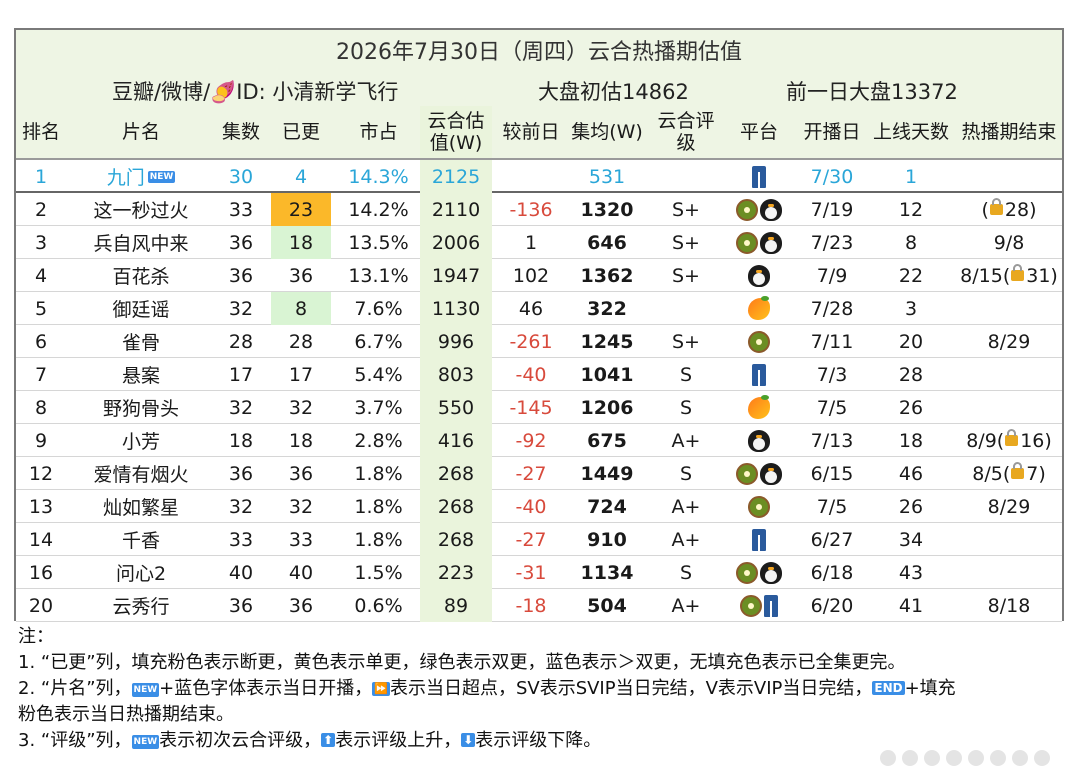 This screenshot has width=1080, height=779. I want to click on cell-start: 7/28, so click(832, 308).